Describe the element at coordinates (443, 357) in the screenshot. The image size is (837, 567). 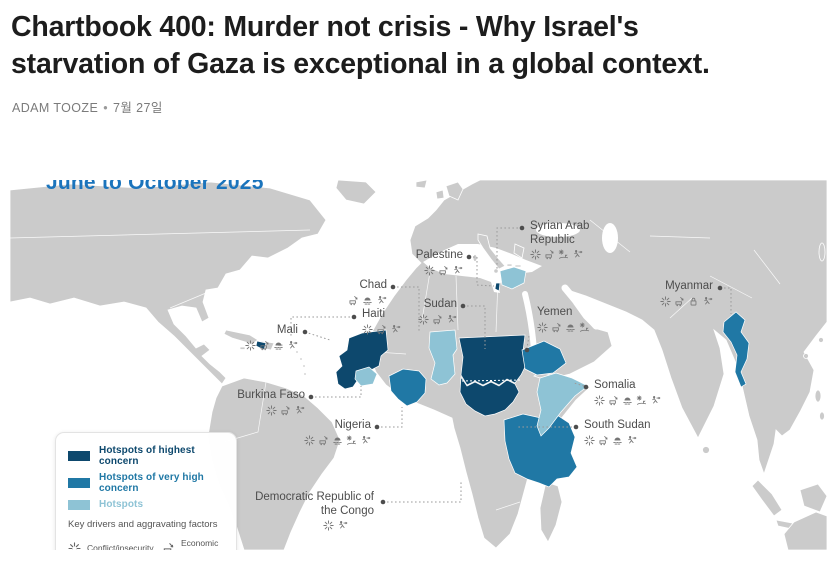
I see `country-chad` at that location.